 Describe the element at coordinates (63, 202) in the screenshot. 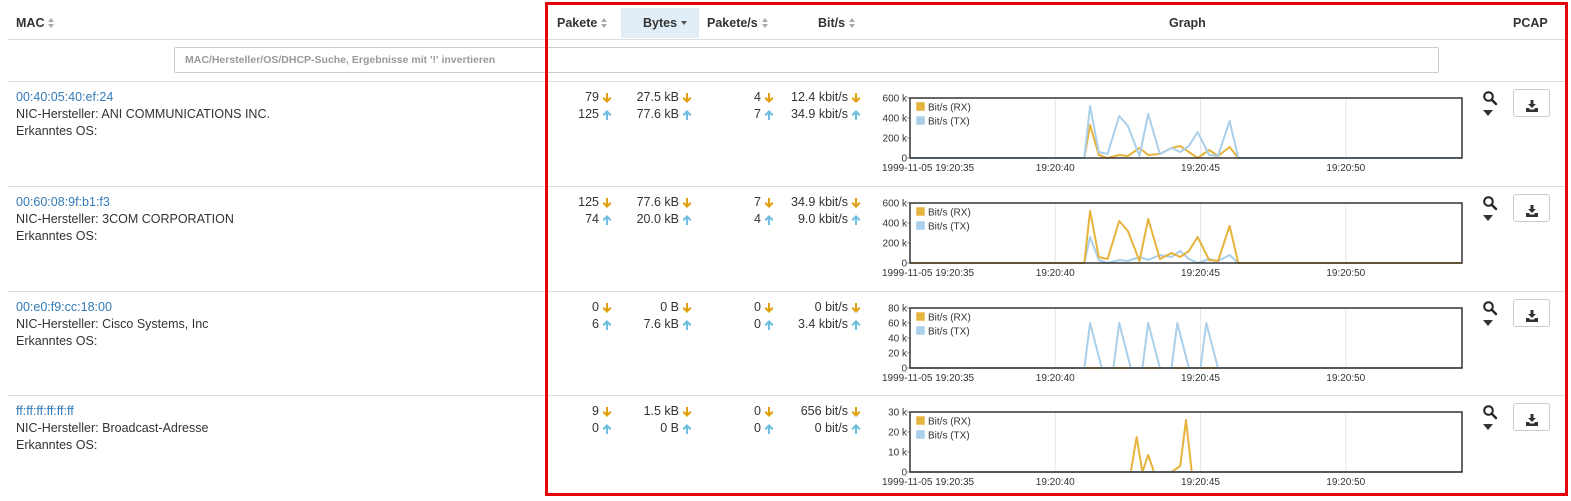

I see `mac-link: 00:60:08:9f:b1:f3` at that location.